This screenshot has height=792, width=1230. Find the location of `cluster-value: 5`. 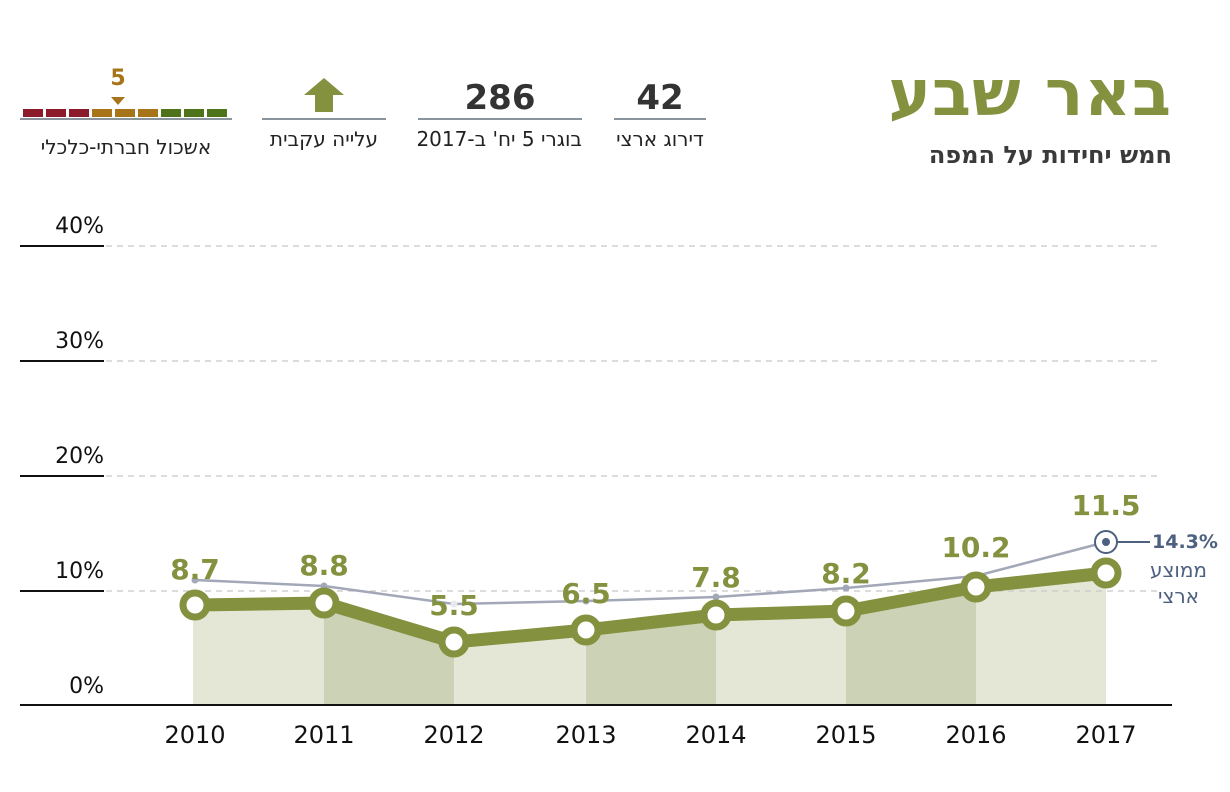

cluster-value: 5 is located at coordinates (118, 78).